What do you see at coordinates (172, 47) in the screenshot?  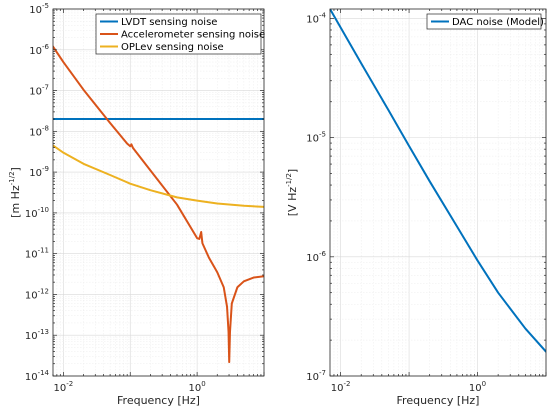 I see `legend-label-2: OPLev sensing noise` at bounding box center [172, 47].